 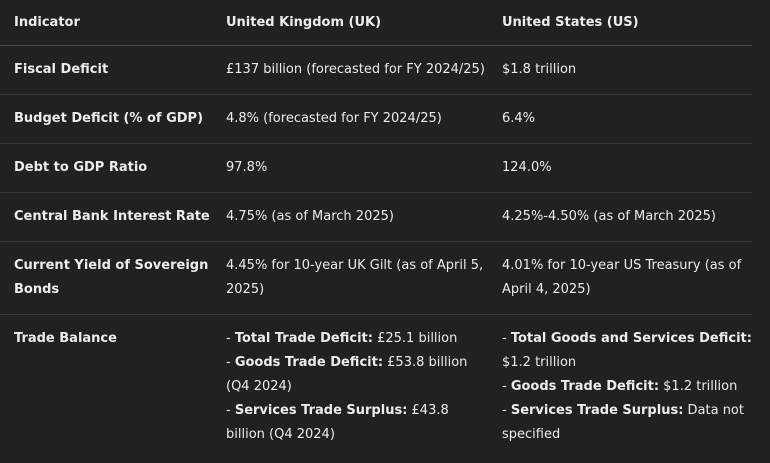 I want to click on header-us: United States (US), so click(x=620, y=23).